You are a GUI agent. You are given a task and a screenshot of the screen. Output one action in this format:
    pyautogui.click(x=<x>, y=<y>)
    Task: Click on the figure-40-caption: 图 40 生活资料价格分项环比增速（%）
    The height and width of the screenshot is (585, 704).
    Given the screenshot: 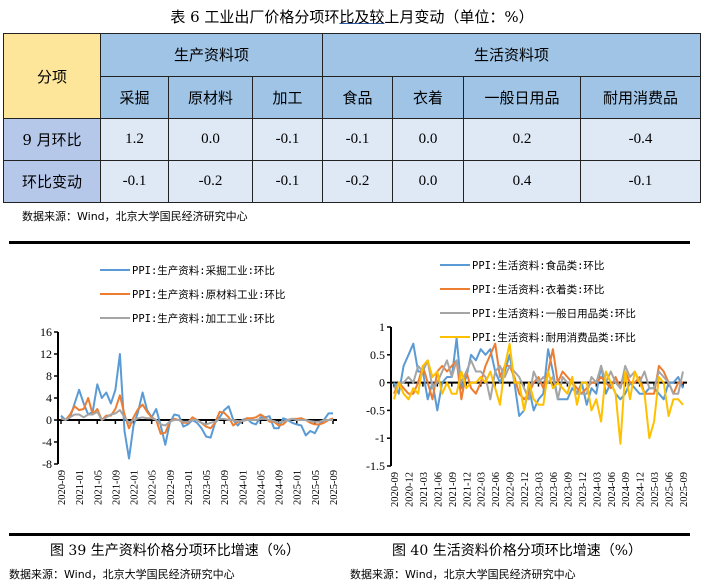 What is the action you would take?
    pyautogui.click(x=517, y=551)
    